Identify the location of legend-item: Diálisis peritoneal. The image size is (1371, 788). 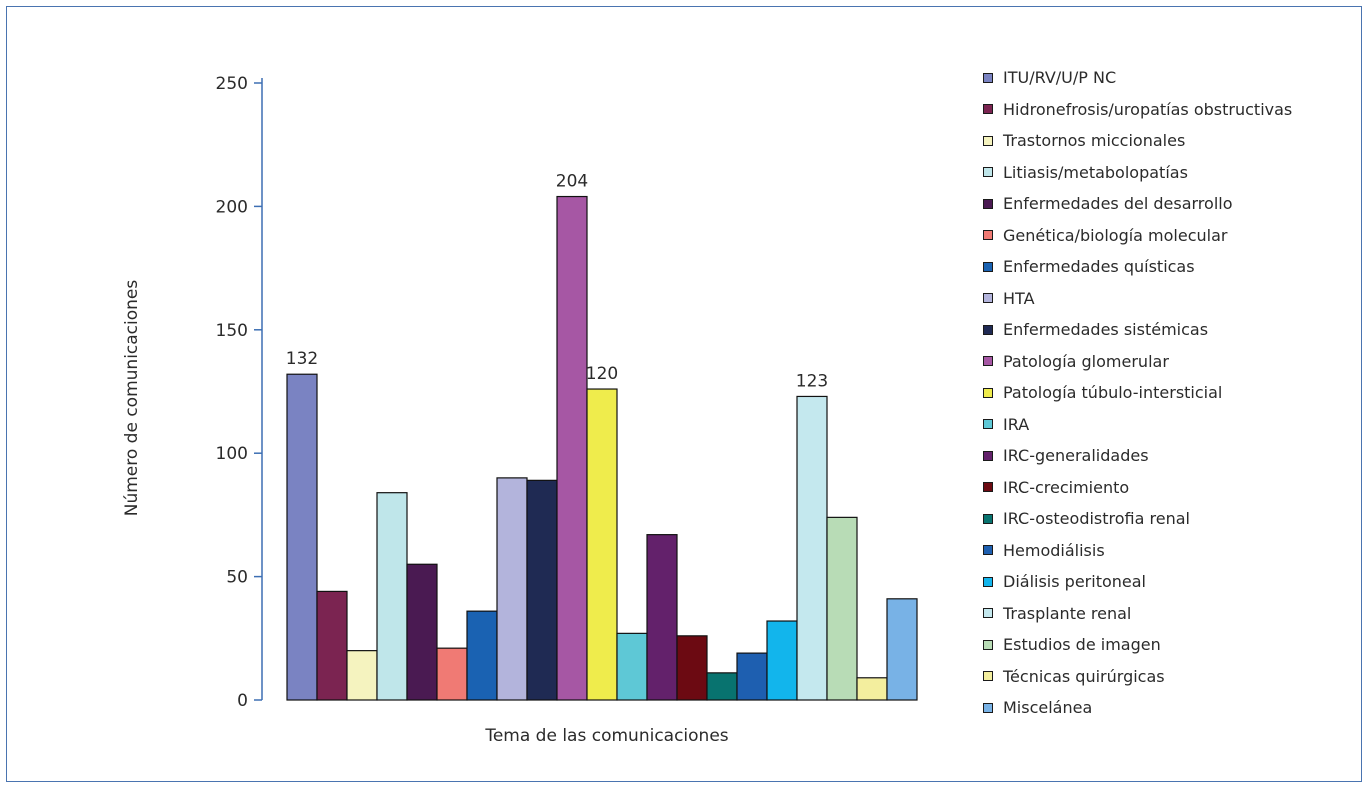
(1173, 582).